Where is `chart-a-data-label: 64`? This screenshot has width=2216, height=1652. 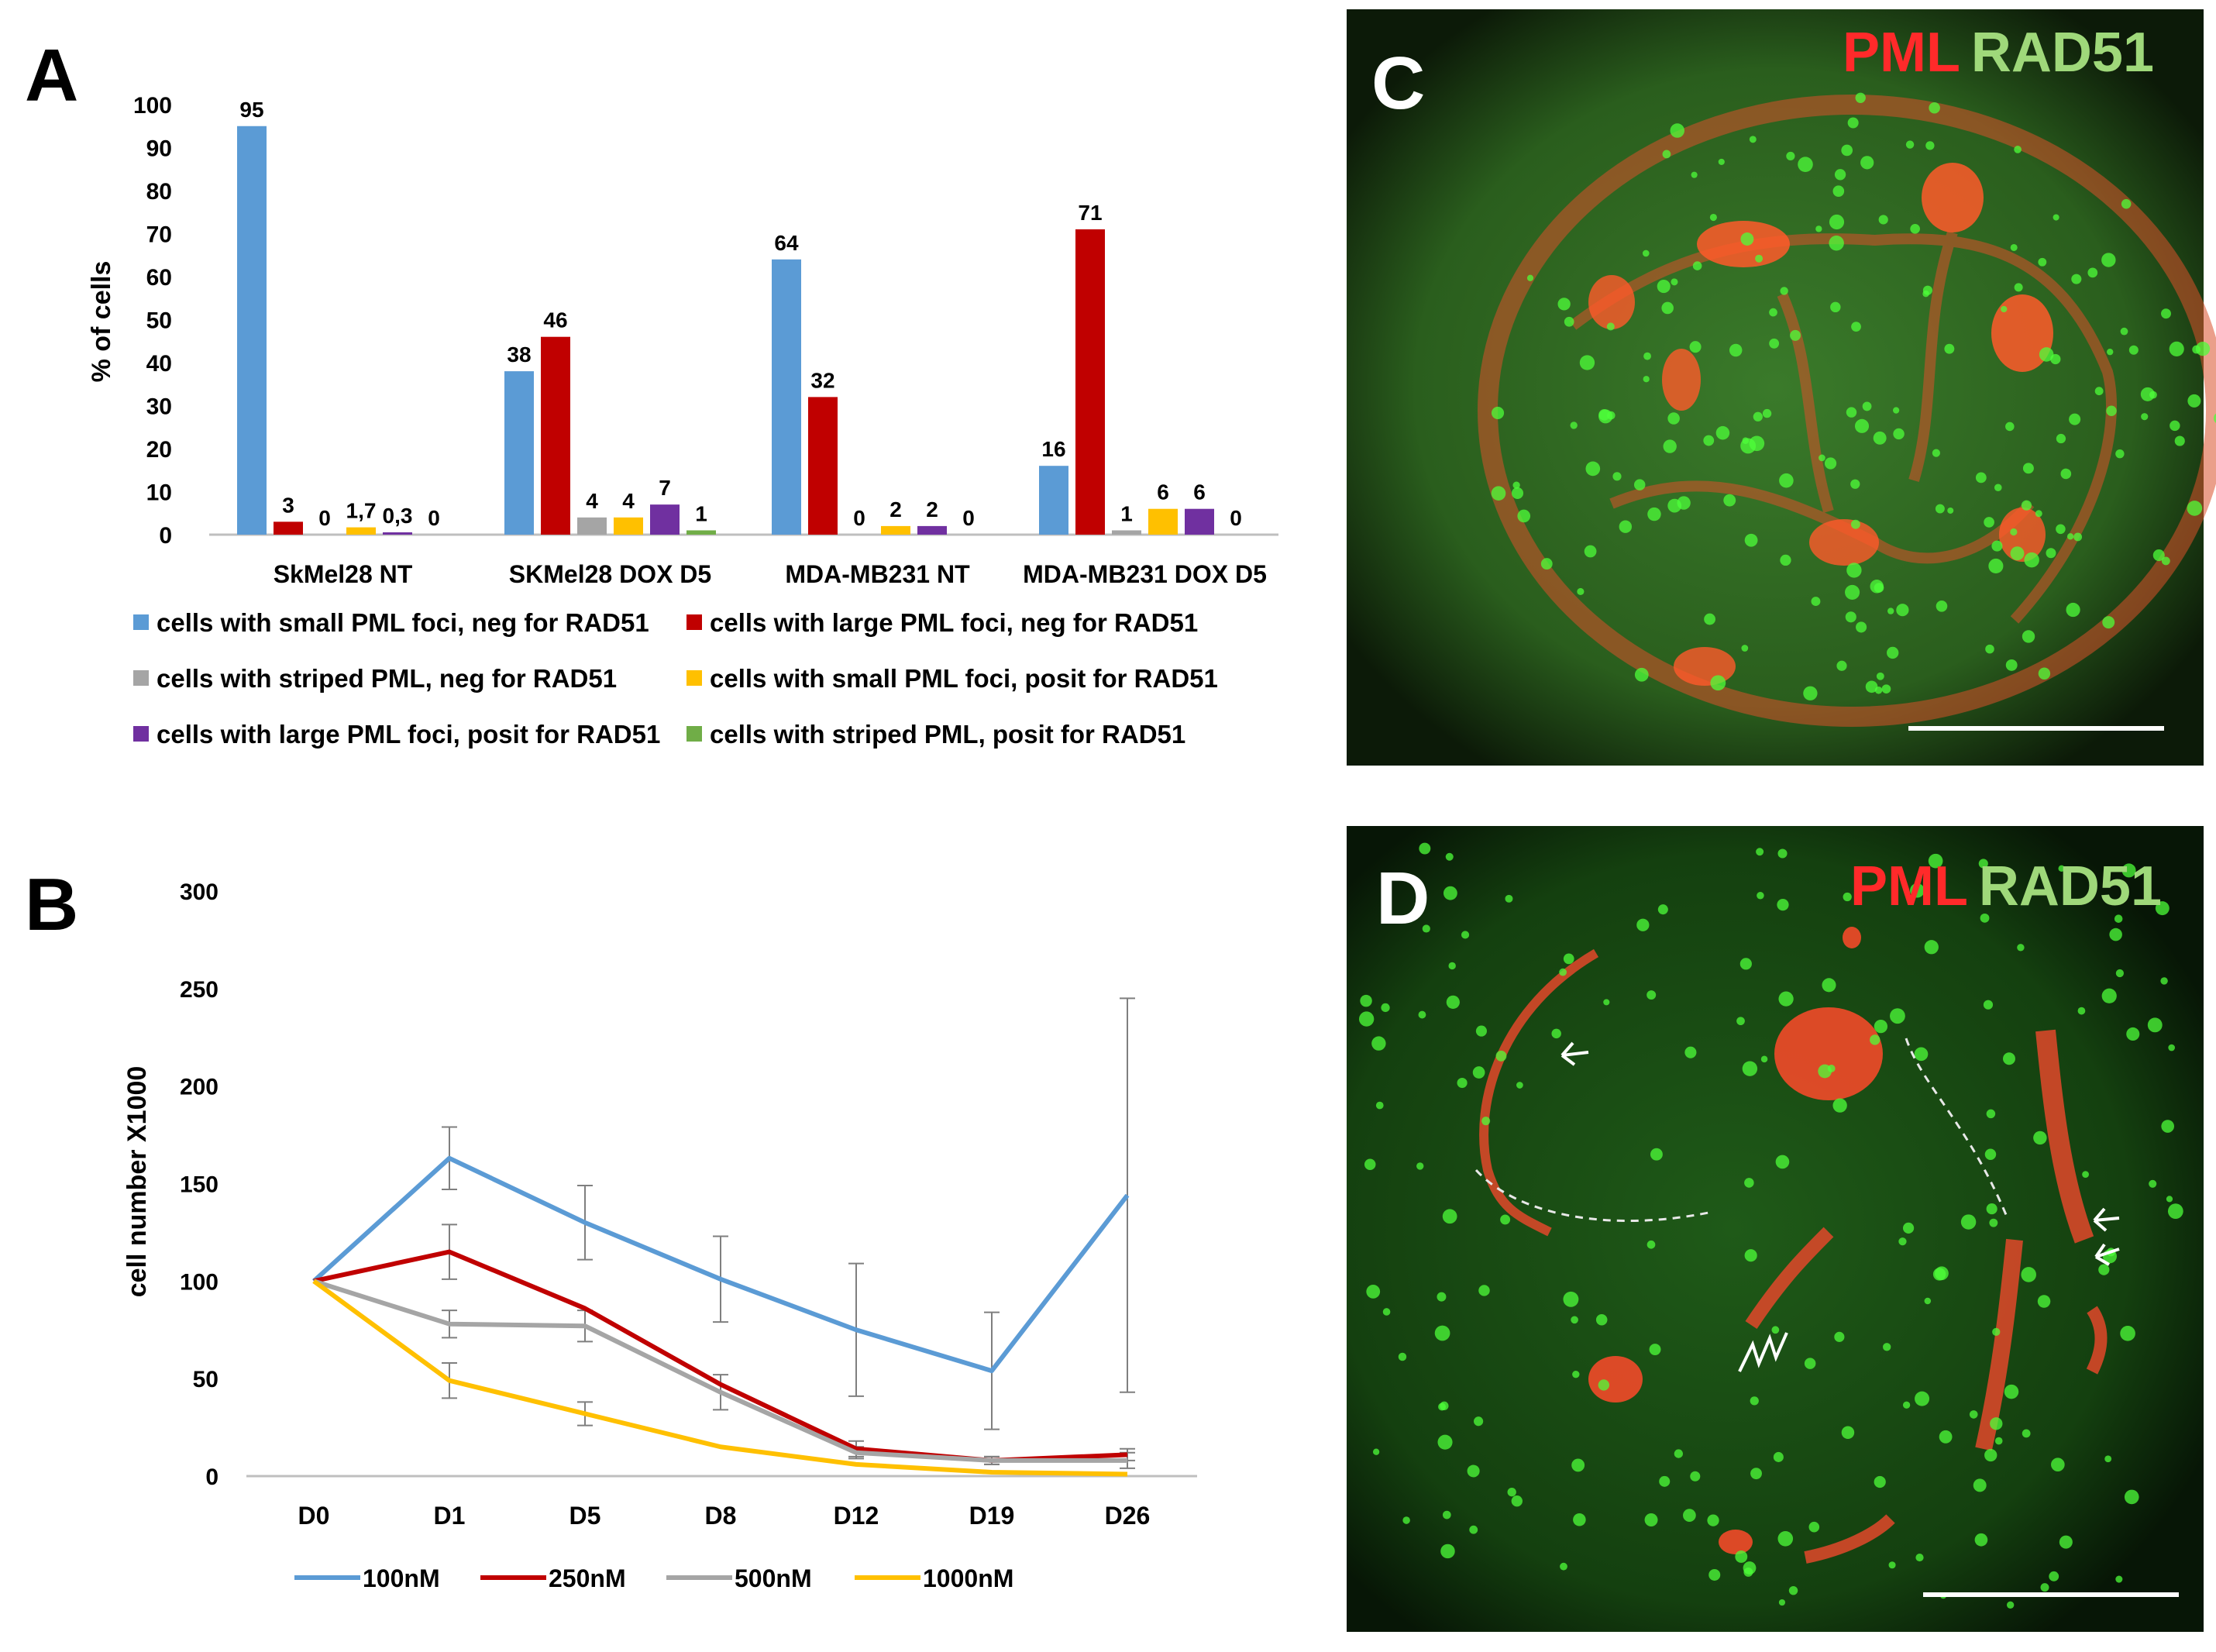
chart-a-data-label: 64 is located at coordinates (786, 243).